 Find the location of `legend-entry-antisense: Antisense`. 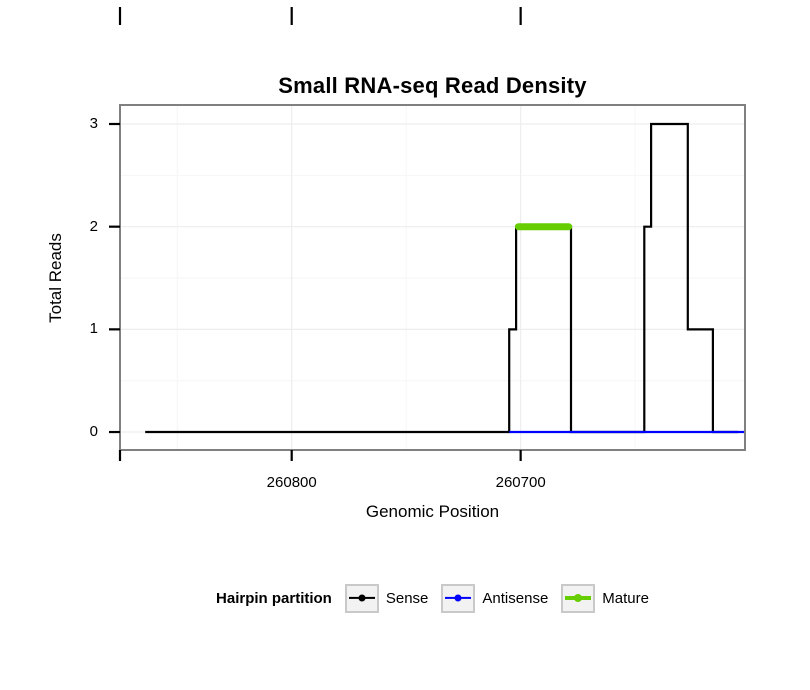

legend-entry-antisense: Antisense is located at coordinates (495, 598).